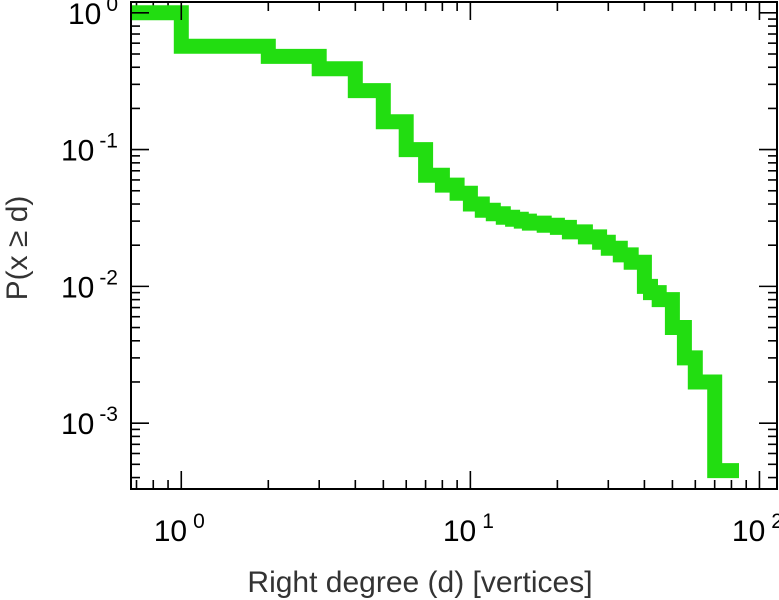 This screenshot has width=779, height=600. What do you see at coordinates (89, 285) in the screenshot?
I see `y-tick-label: 10 -2` at bounding box center [89, 285].